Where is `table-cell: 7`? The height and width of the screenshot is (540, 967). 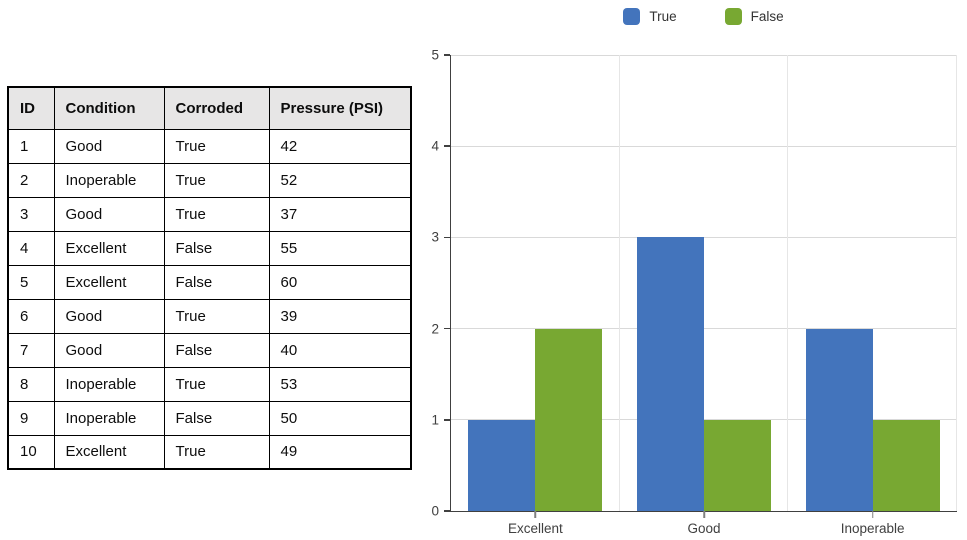 table-cell: 7 is located at coordinates (31, 350).